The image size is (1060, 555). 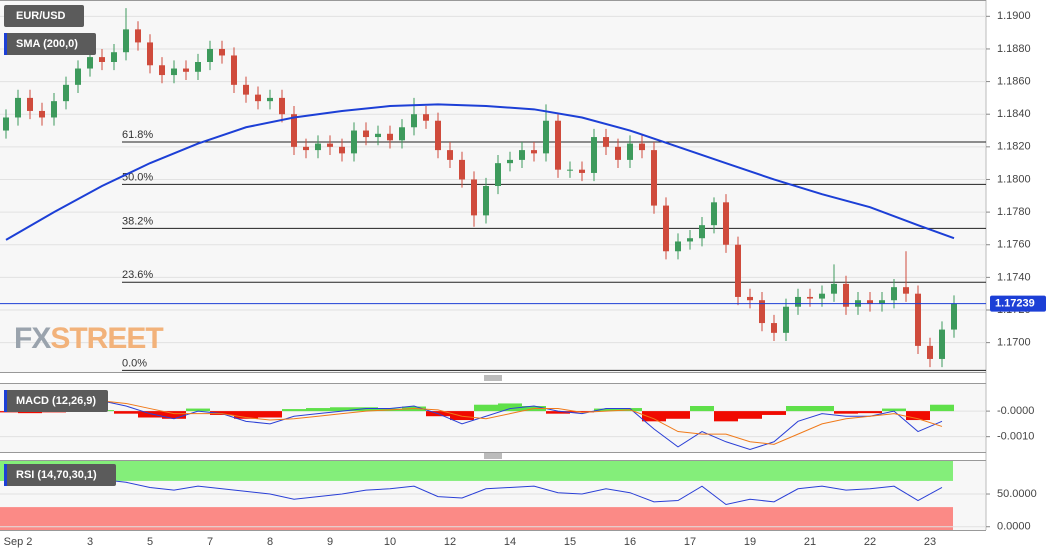 What do you see at coordinates (690, 542) in the screenshot?
I see `x-tick-label: 17` at bounding box center [690, 542].